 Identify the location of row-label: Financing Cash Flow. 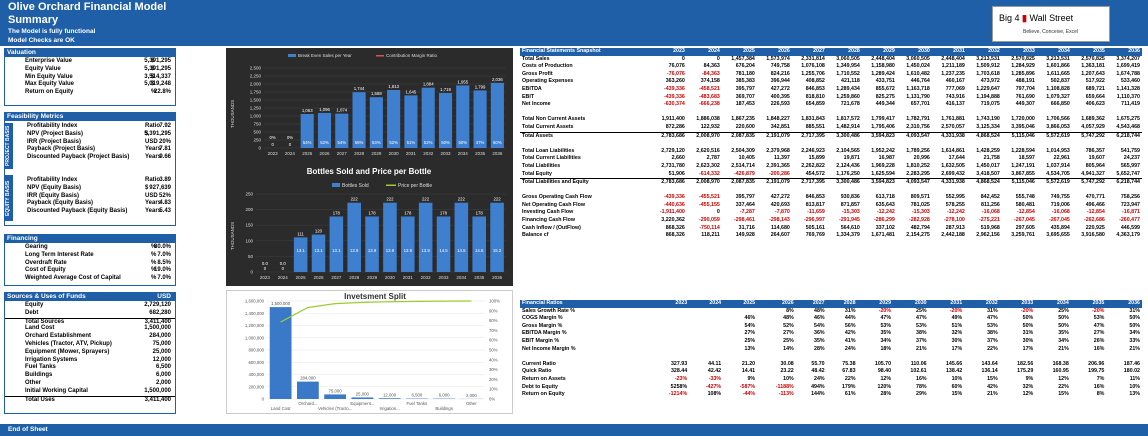
(548, 220).